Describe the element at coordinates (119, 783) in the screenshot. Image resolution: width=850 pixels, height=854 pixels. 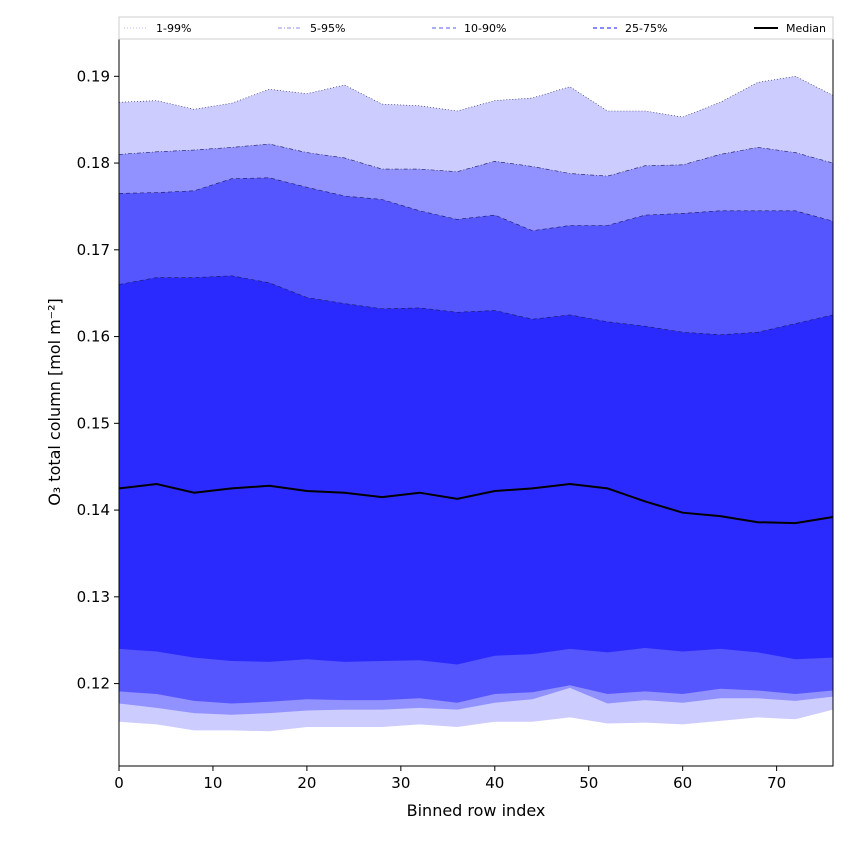
I see `x-tick-label: 0` at that location.